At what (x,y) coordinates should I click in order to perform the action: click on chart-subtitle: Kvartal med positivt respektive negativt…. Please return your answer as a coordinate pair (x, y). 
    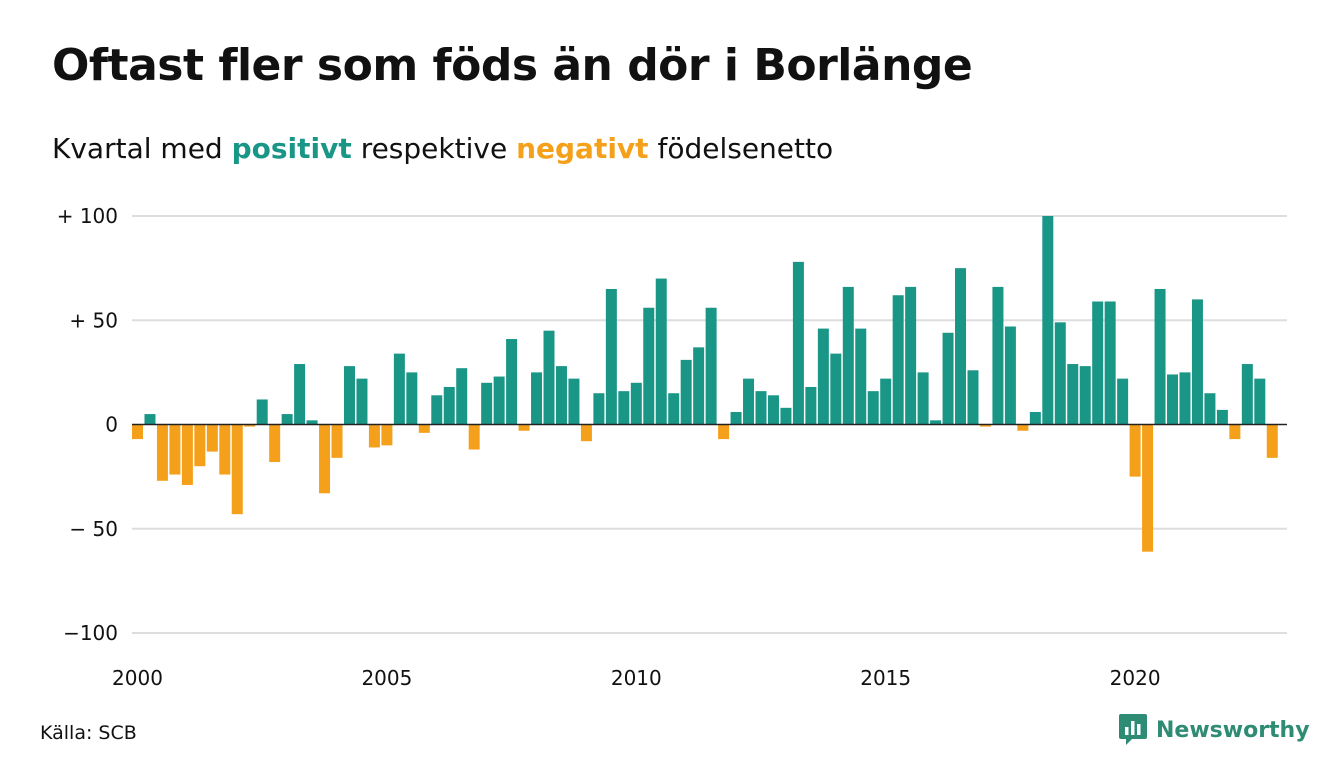
    Looking at the image, I should click on (442, 148).